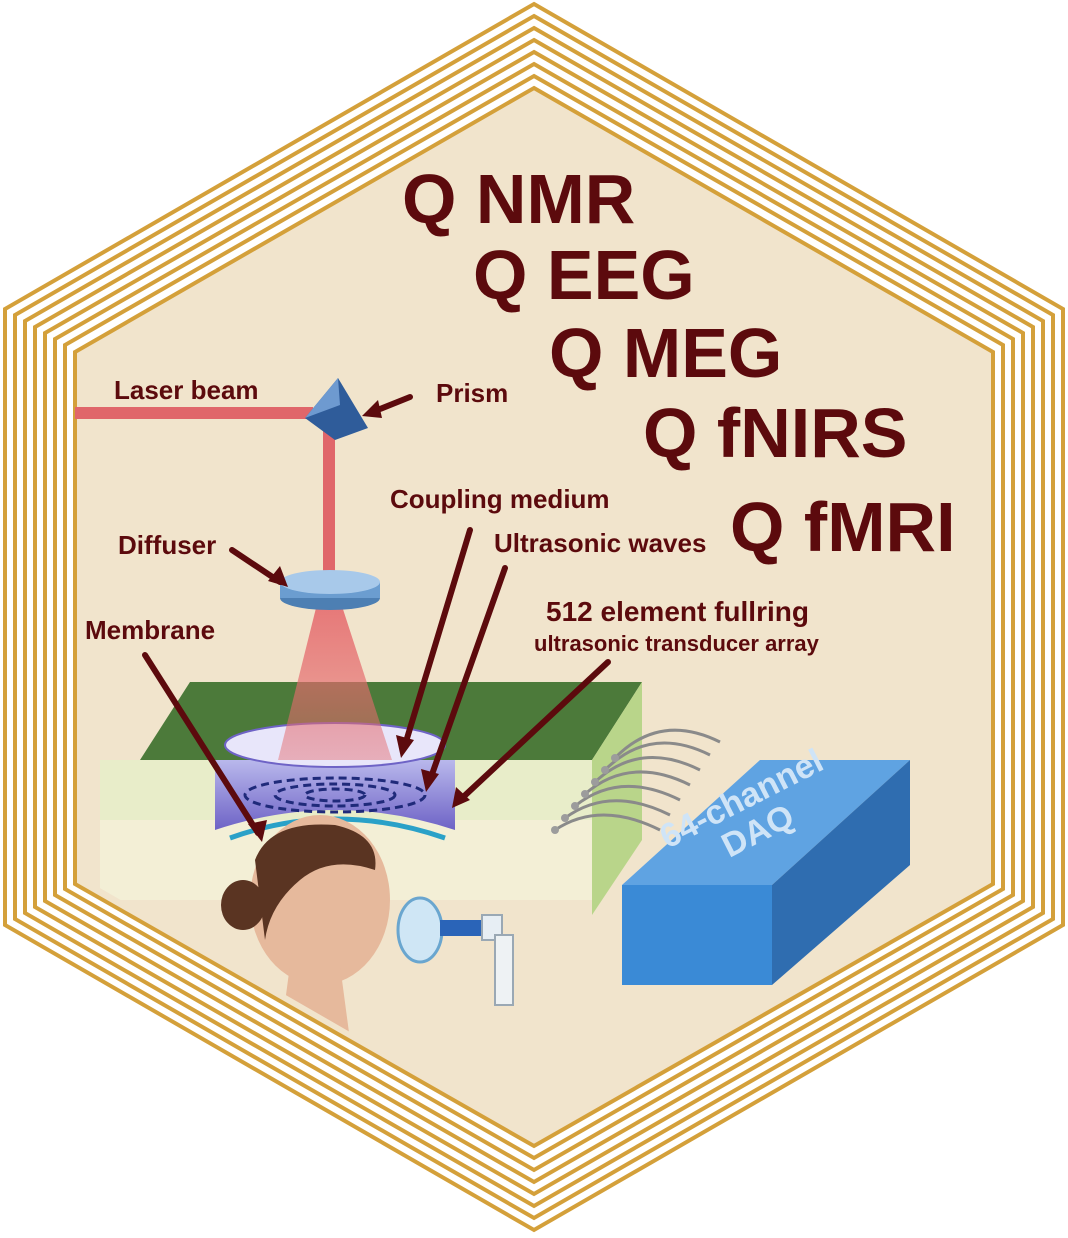  Describe the element at coordinates (766, 872) in the screenshot. I see `daq-box` at that location.